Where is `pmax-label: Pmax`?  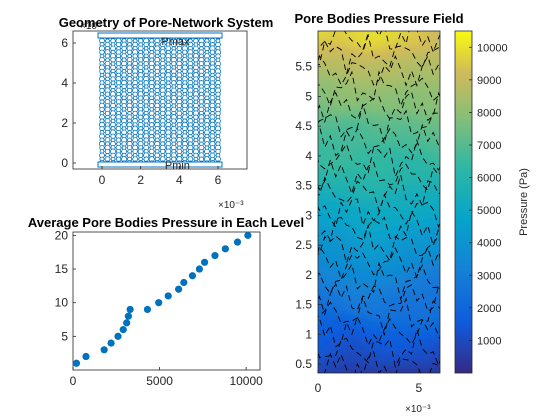
pmax-label: Pmax is located at coordinates (175, 42).